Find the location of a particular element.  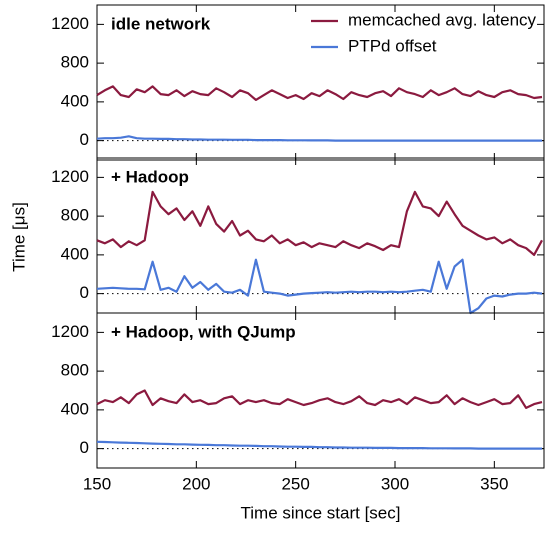

x-tick-label: 250 is located at coordinates (295, 483).